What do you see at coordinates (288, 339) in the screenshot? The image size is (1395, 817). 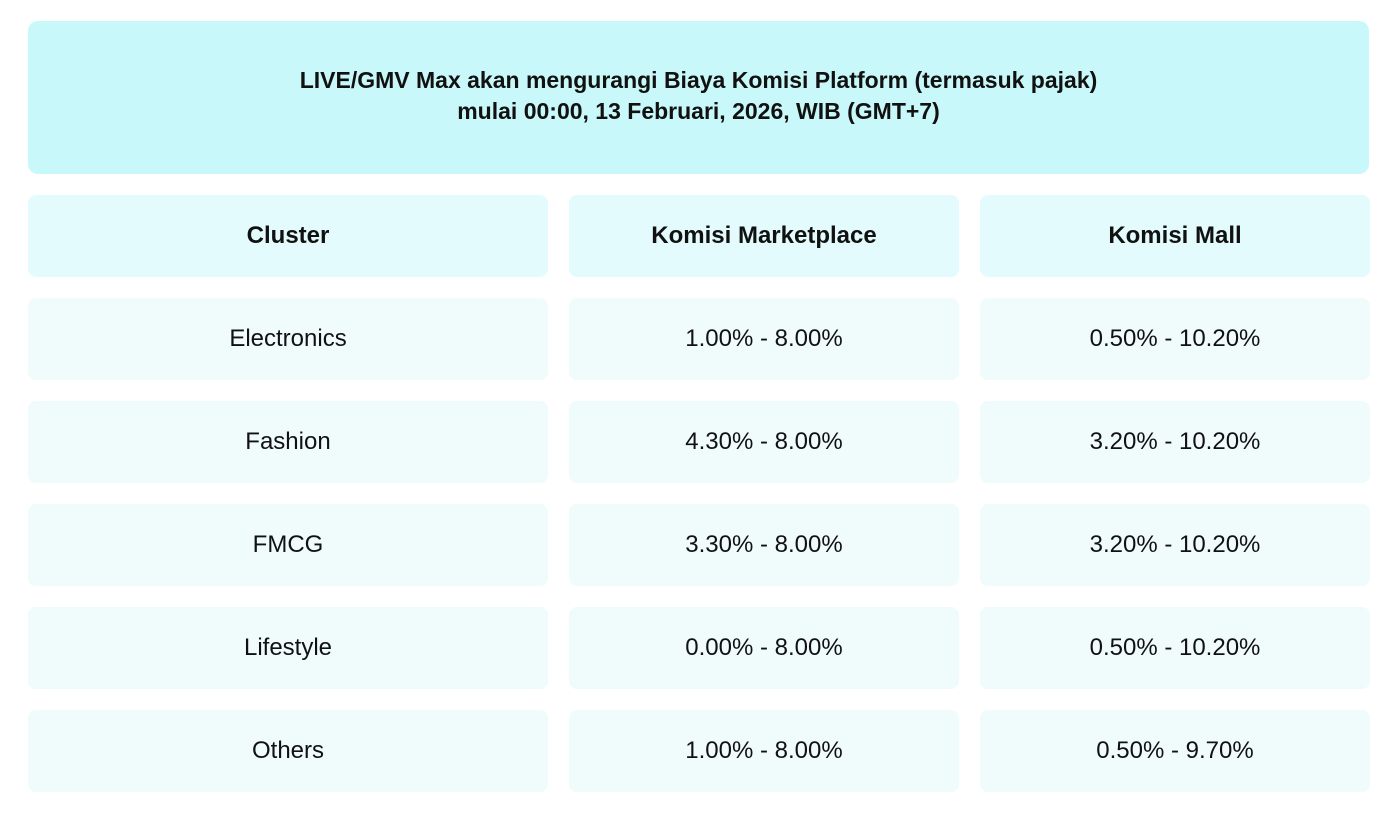 I see `cell-cluster: Electronics` at bounding box center [288, 339].